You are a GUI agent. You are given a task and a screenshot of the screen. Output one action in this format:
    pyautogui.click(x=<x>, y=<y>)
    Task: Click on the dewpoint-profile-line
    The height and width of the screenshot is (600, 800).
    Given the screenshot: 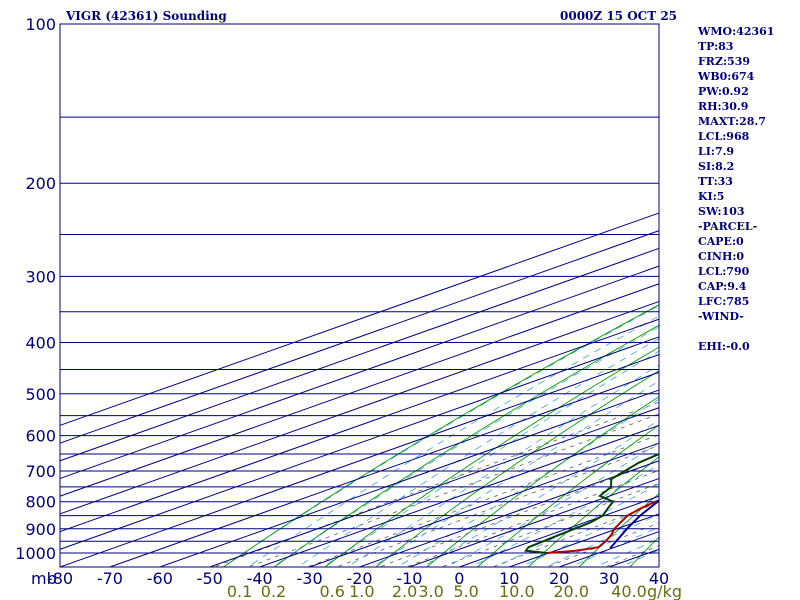 What is the action you would take?
    pyautogui.click(x=591, y=503)
    